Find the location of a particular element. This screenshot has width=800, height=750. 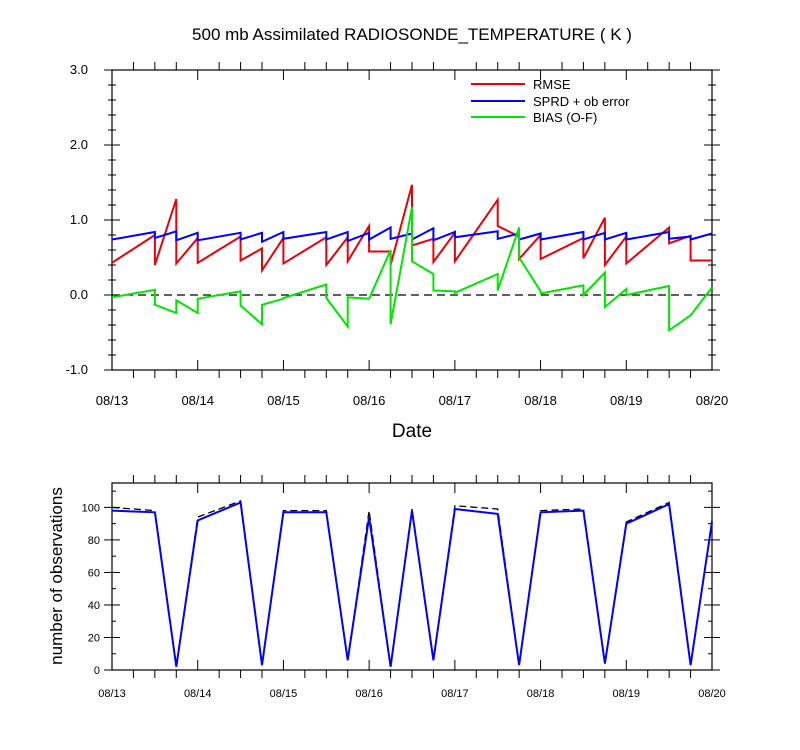

top-y-tick-label: 2.0 is located at coordinates (79, 144).